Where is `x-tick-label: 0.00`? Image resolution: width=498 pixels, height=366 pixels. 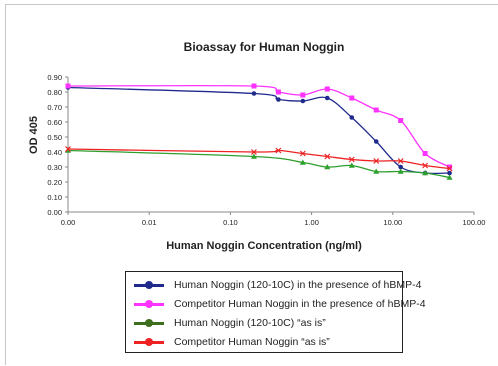
x-tick-label: 0.00 is located at coordinates (68, 222).